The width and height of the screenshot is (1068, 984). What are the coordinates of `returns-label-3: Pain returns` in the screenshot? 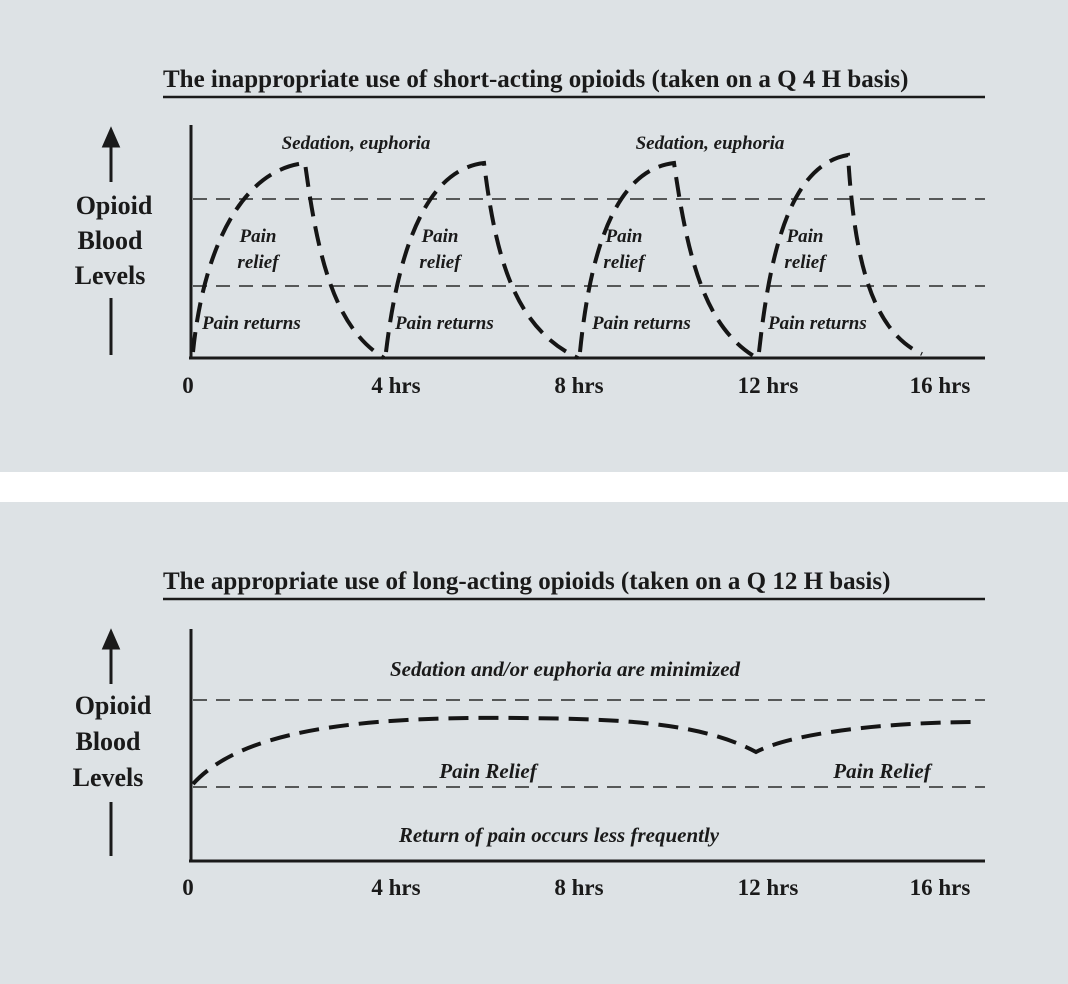 It's located at (641, 323).